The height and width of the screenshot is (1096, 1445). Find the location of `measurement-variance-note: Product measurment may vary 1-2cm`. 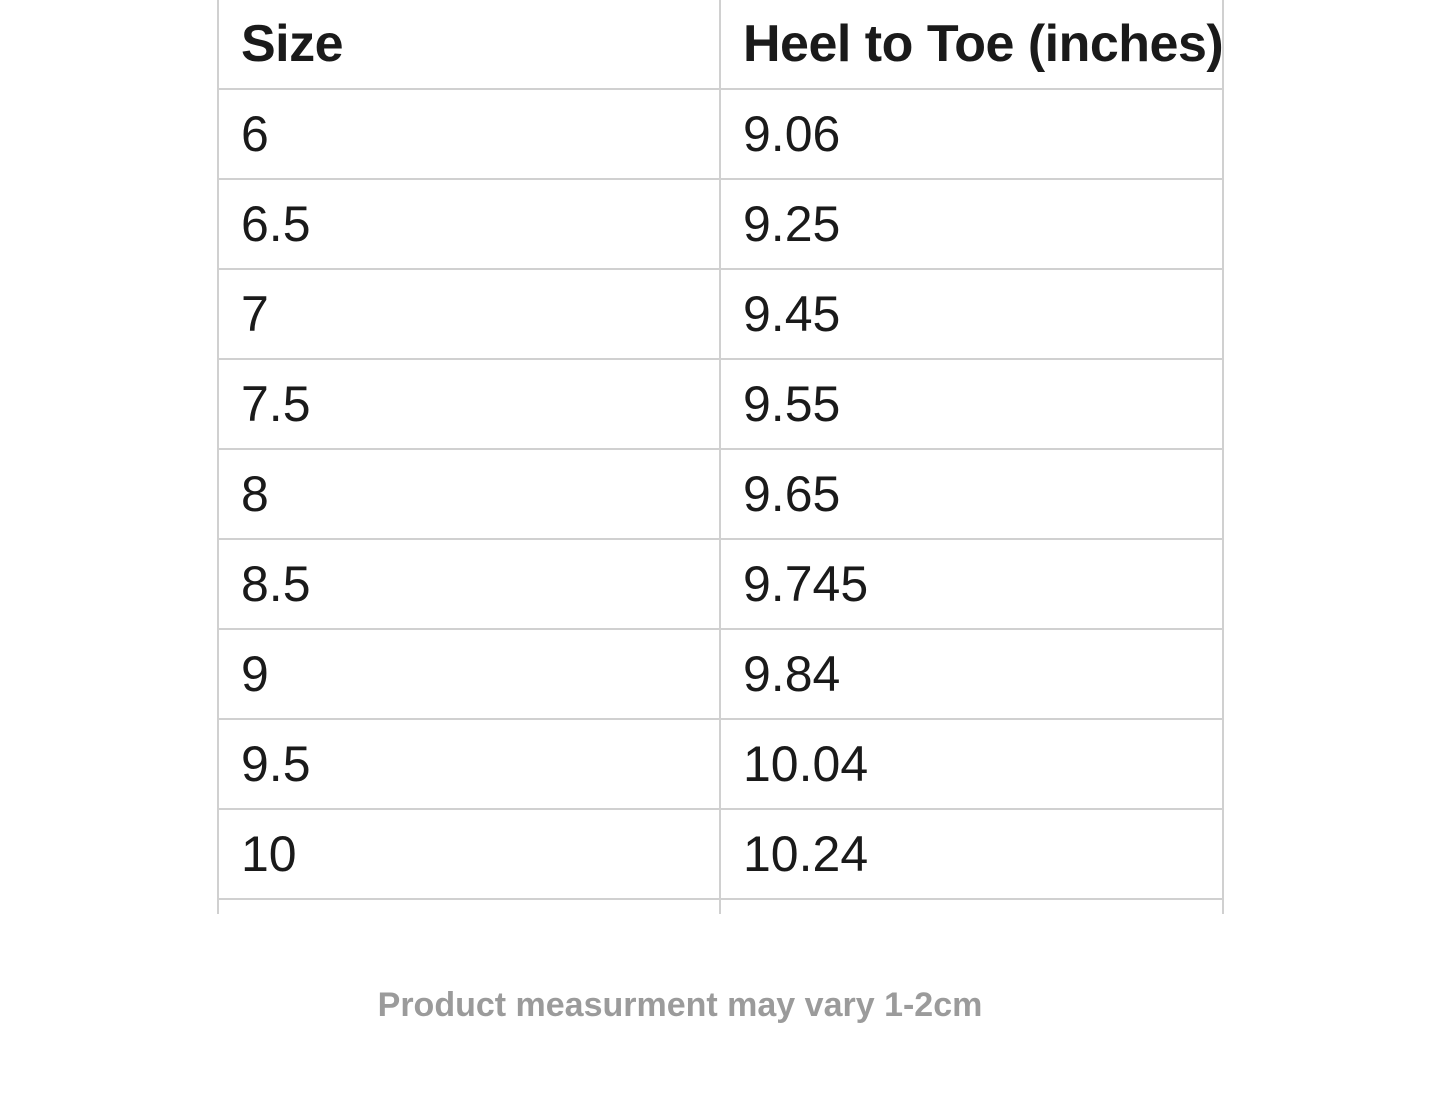

measurement-variance-note: Product measurment may vary 1-2cm is located at coordinates (680, 1005).